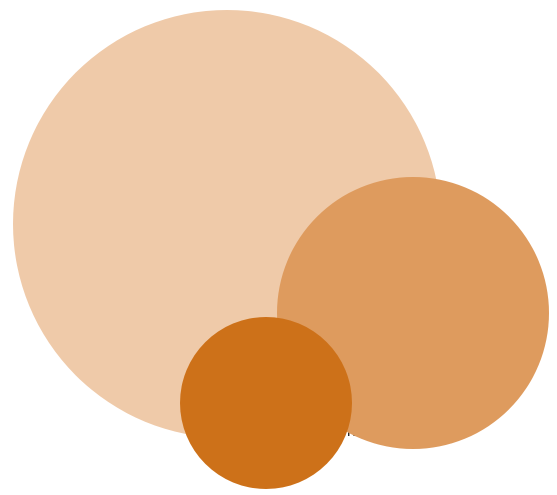 This screenshot has width=557, height=495. I want to click on small-circle, so click(266, 403).